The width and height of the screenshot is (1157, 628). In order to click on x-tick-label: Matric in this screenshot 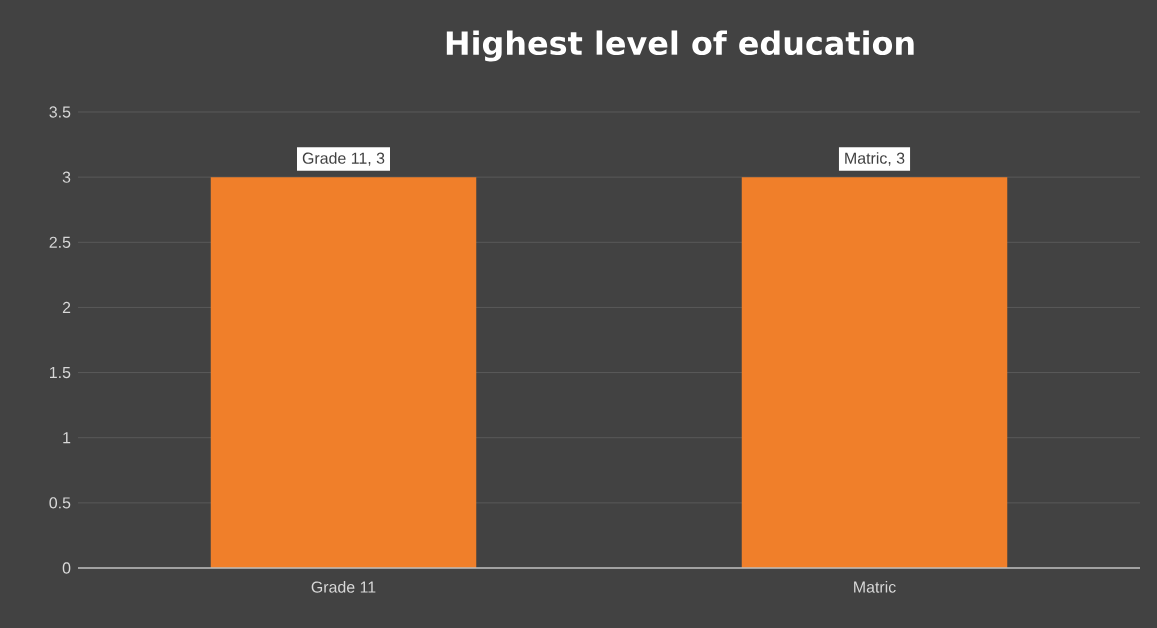, I will do `click(875, 587)`.